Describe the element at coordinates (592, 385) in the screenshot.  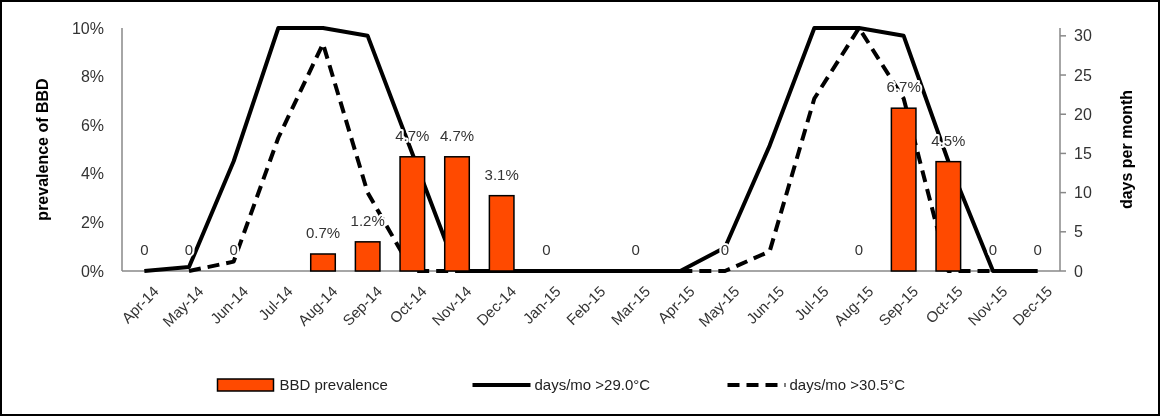
I see `legend-label: days/mo >29.0°C` at that location.